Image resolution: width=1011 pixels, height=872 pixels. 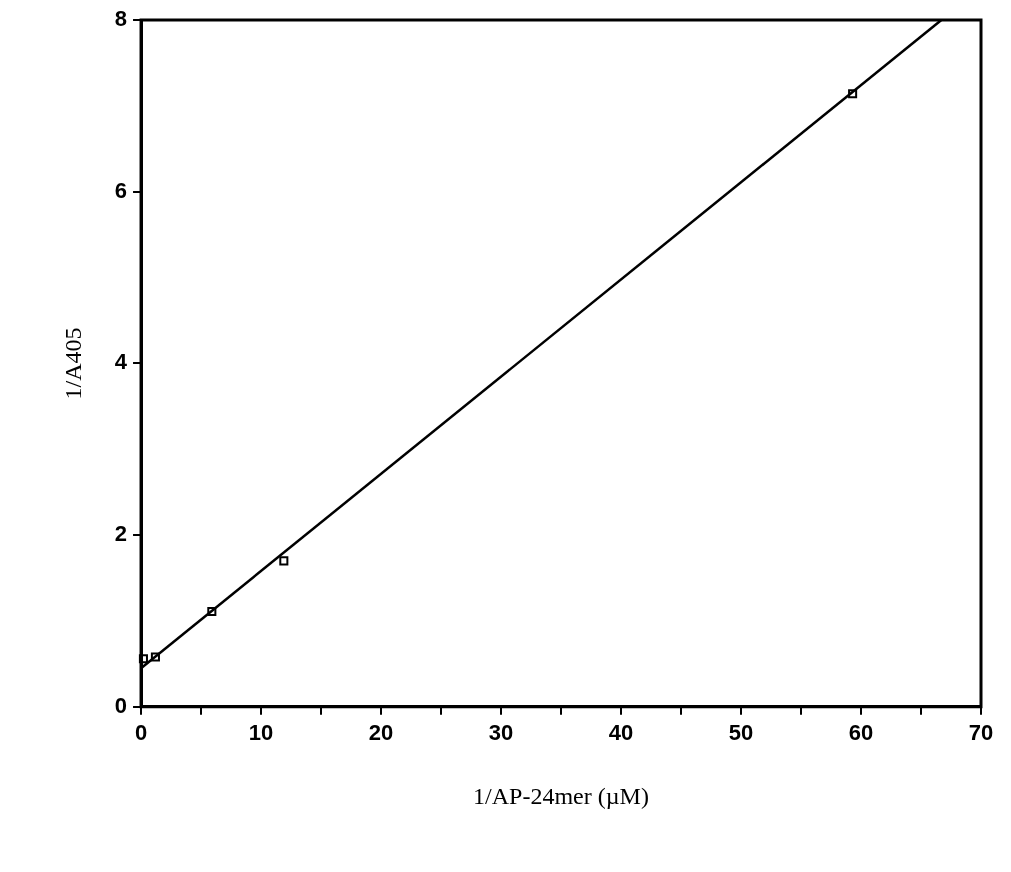 I want to click on x-tick-label: 0, so click(x=141, y=733).